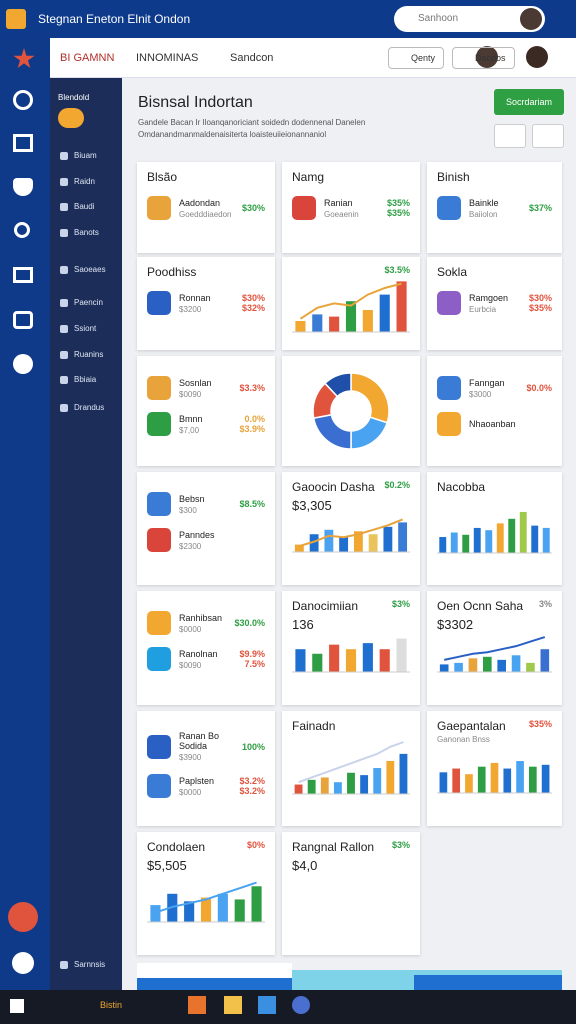  I want to click on donut-chart, so click(351, 411).